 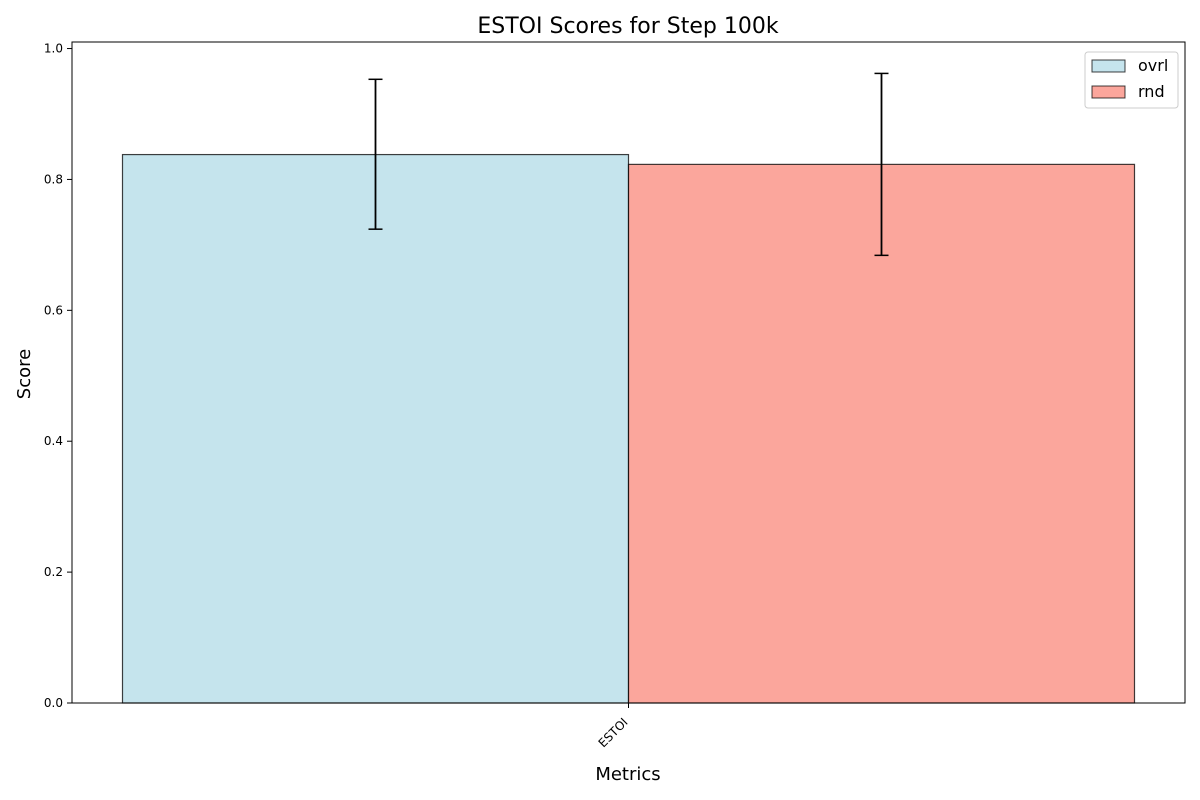 What do you see at coordinates (1108, 66) in the screenshot?
I see `legend-swatch-ovrl` at bounding box center [1108, 66].